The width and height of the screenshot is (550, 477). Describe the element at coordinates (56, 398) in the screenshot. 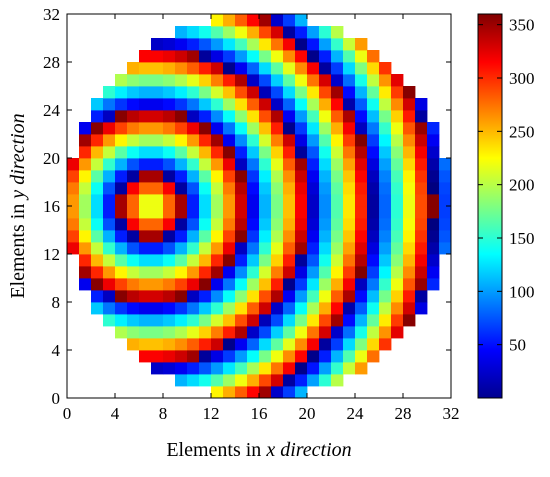

I see `y-tick-label: 0` at that location.